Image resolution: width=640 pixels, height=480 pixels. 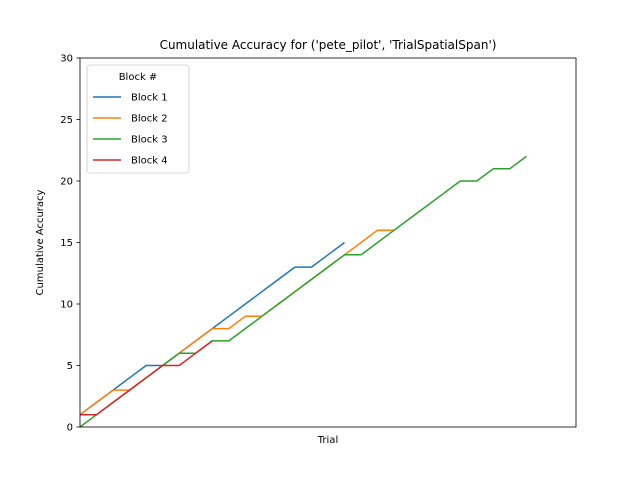 What do you see at coordinates (40, 242) in the screenshot?
I see `y-axis-label: Cumulative Accuracy` at bounding box center [40, 242].